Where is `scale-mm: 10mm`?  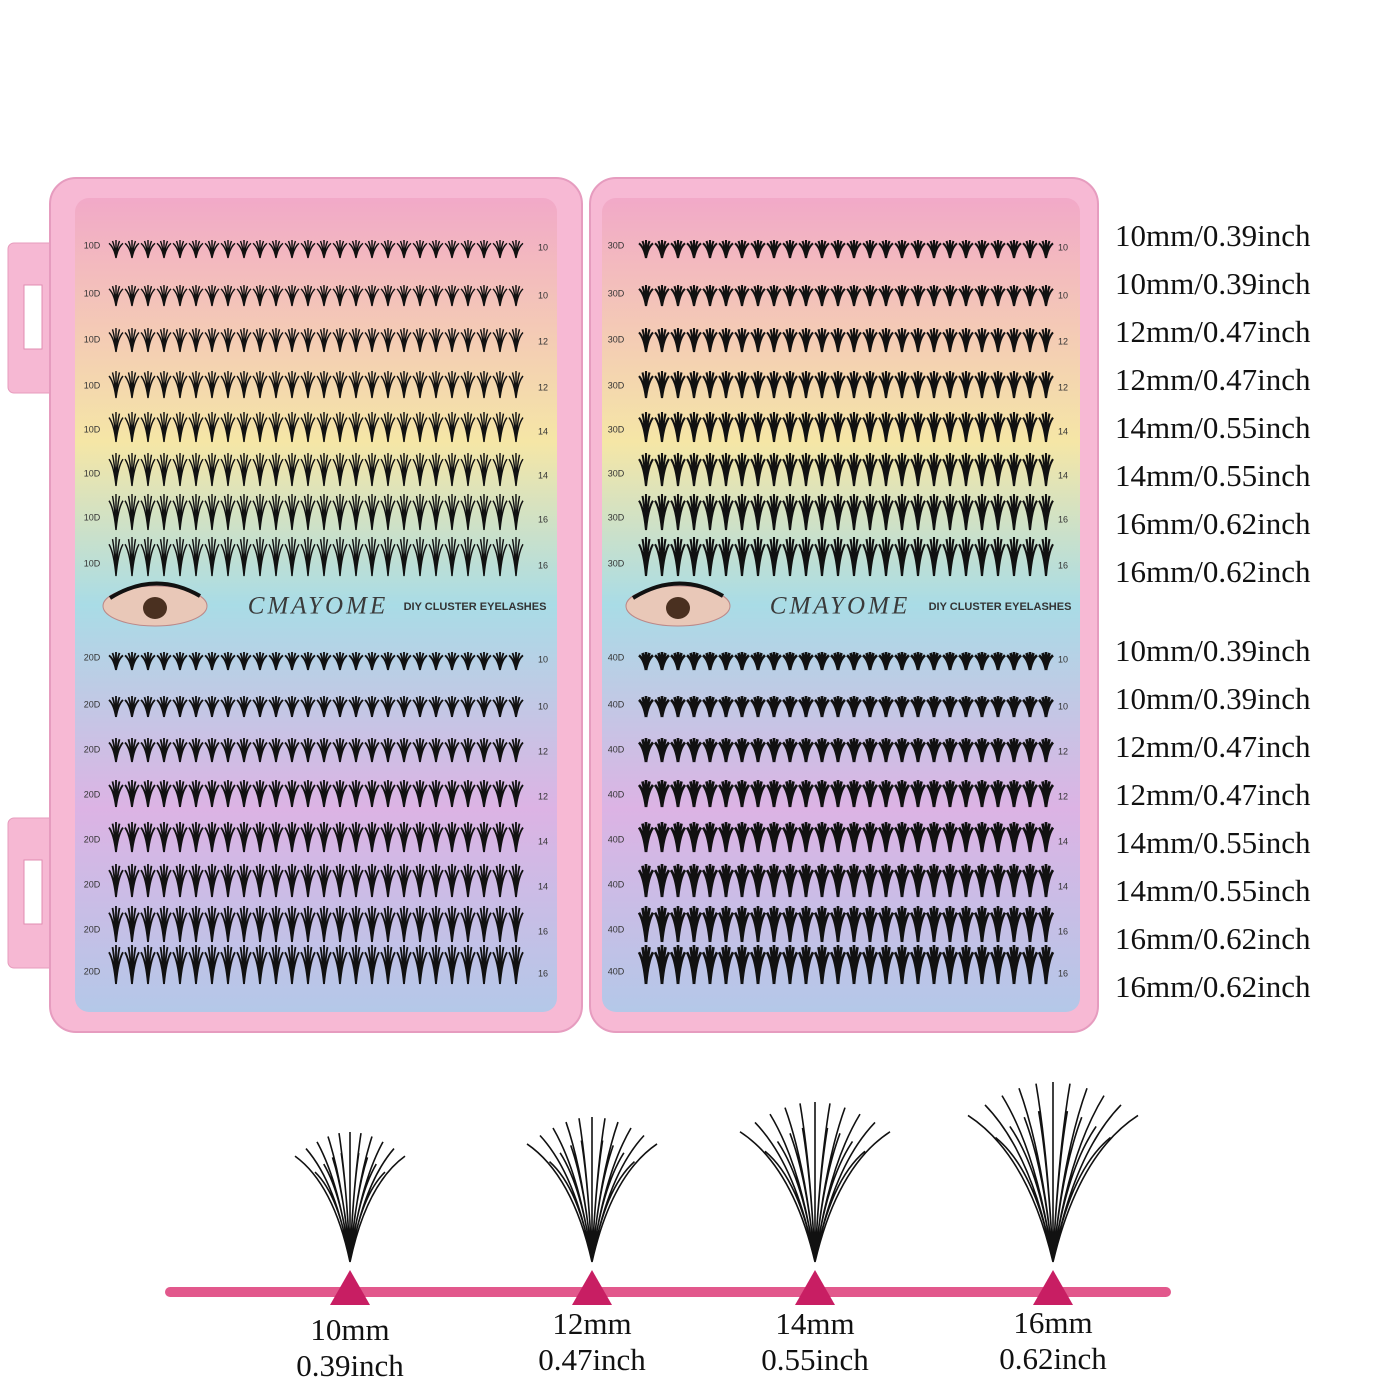 scale-mm: 10mm is located at coordinates (349, 1329).